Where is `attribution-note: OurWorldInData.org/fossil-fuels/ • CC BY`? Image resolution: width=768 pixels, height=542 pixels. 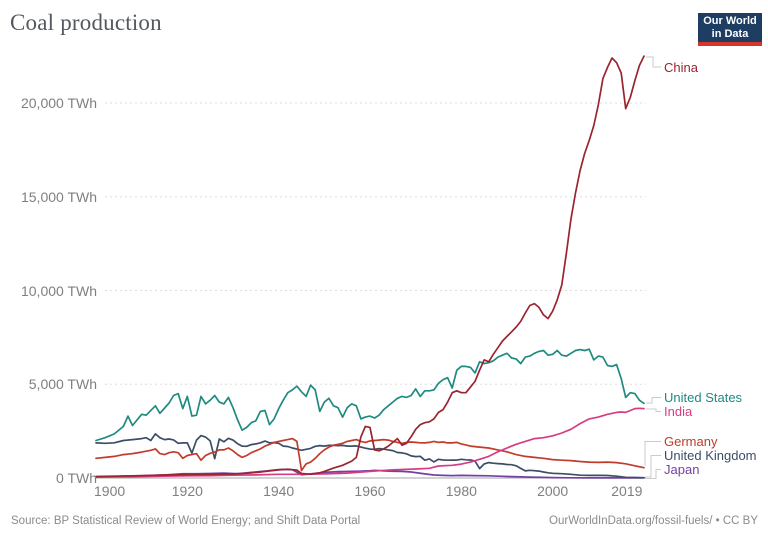 attribution-note: OurWorldInData.org/fossil-fuels/ • CC BY is located at coordinates (653, 521).